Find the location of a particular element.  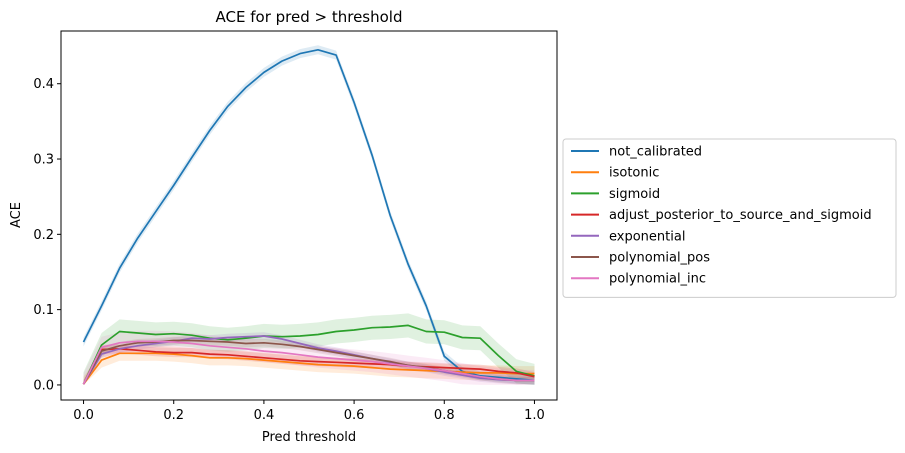

x-axis-ticks: 0.0 0.2 0.4 0.6 0.8 1.0 is located at coordinates (309, 411).